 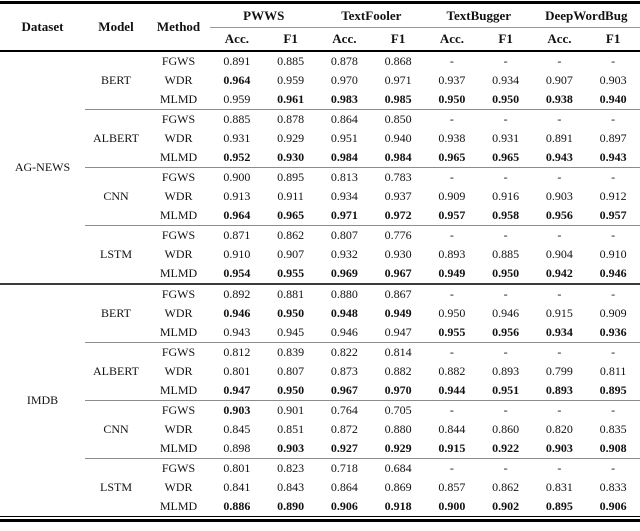 What do you see at coordinates (398, 429) in the screenshot?
I see `value-cell: 0.880` at bounding box center [398, 429].